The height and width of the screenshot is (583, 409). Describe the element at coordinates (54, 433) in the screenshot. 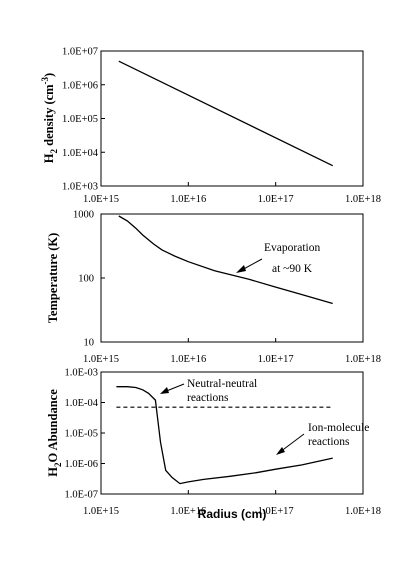

I see `y-axis-label: H2O Abundance` at that location.